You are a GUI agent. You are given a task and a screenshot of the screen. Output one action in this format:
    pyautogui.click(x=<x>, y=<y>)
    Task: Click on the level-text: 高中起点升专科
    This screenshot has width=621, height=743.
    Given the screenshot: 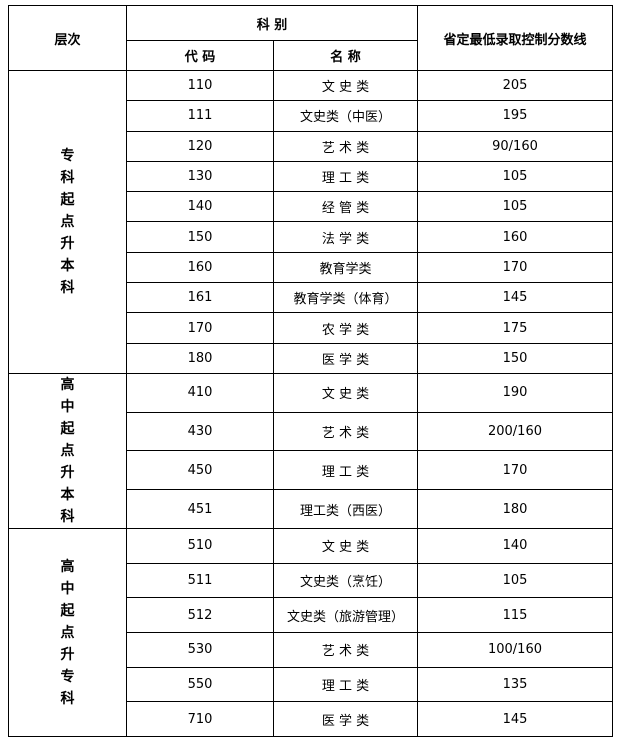 What is the action you would take?
    pyautogui.click(x=67, y=632)
    